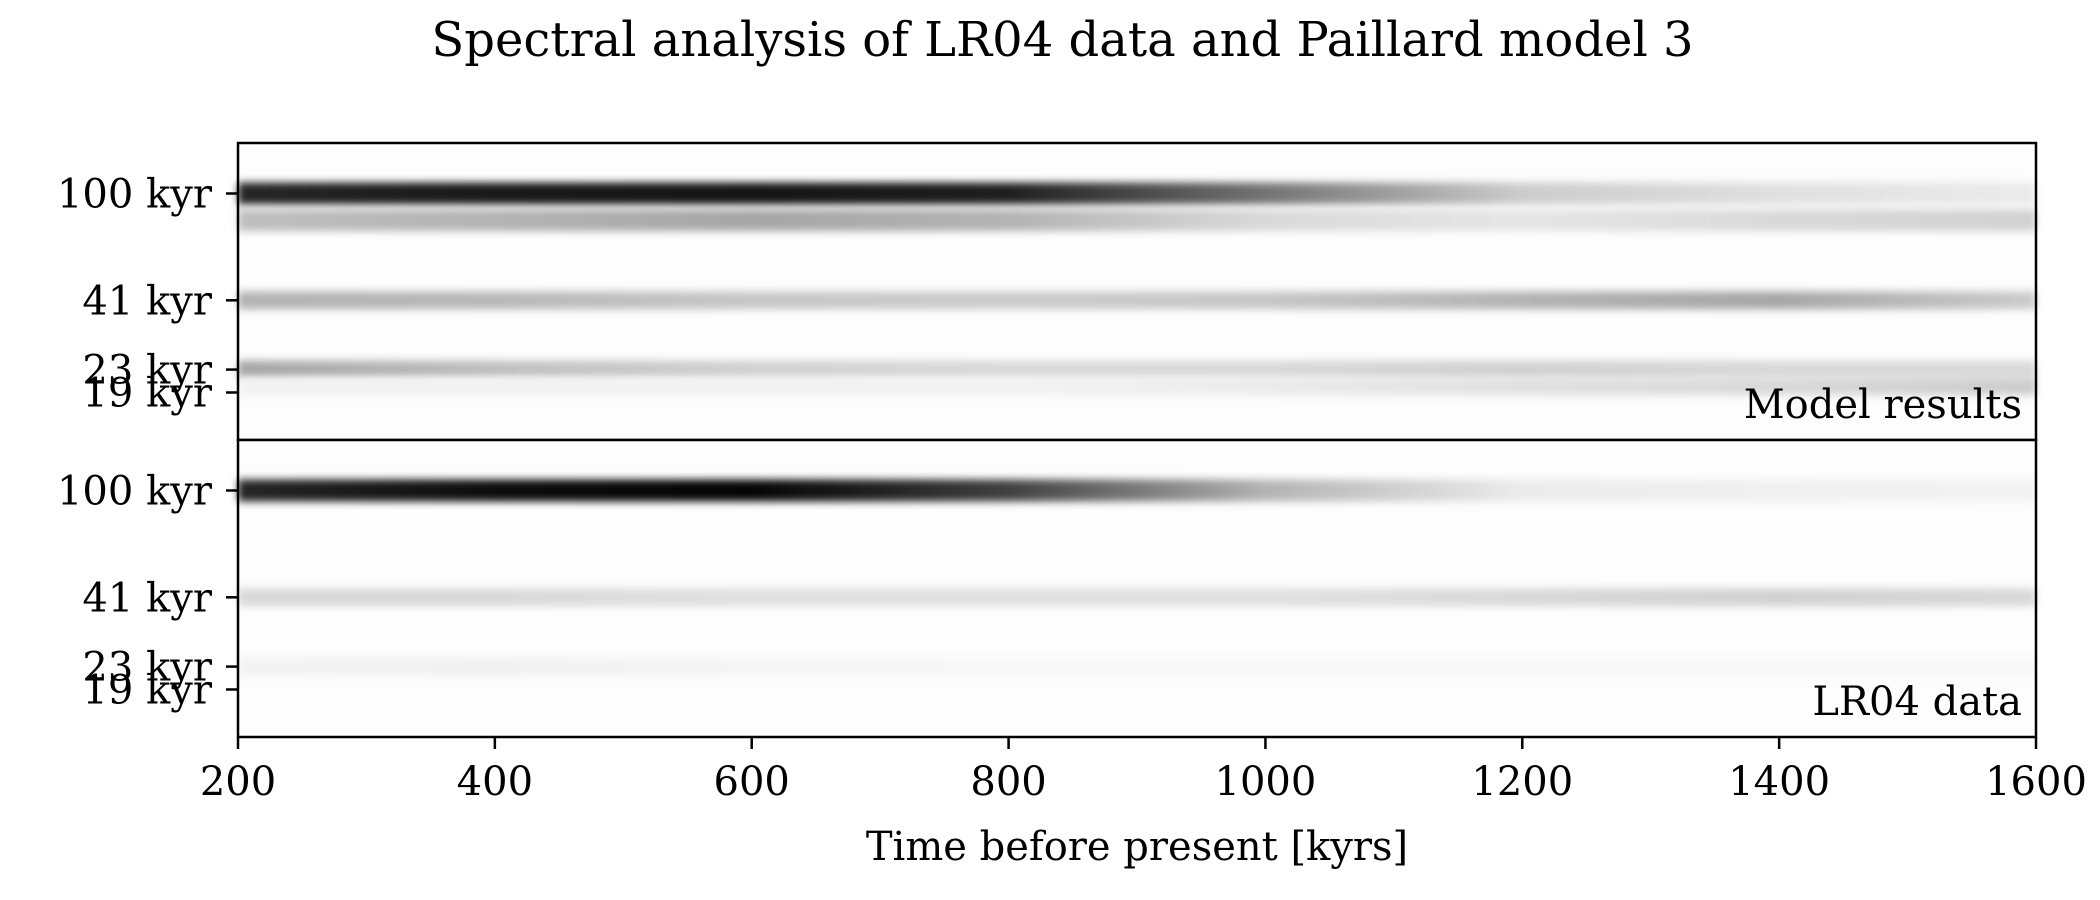  I want to click on x-tick-label: 800, so click(1008, 782).